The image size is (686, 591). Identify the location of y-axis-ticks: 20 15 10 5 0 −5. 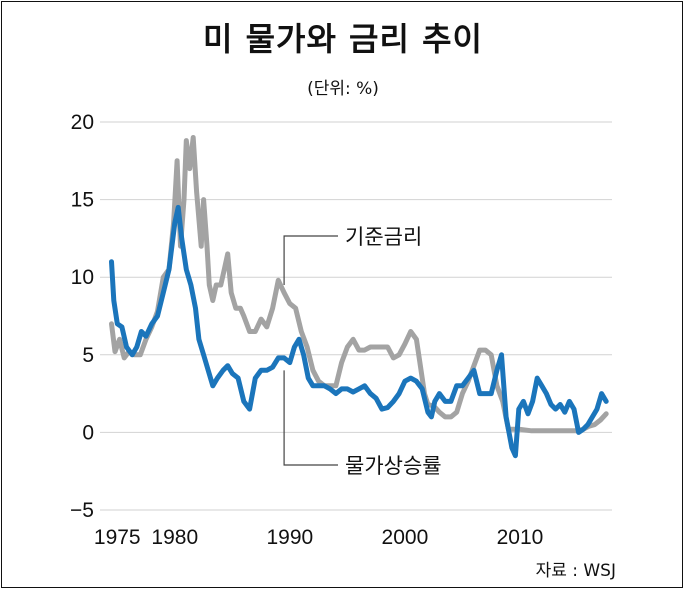
(82, 316).